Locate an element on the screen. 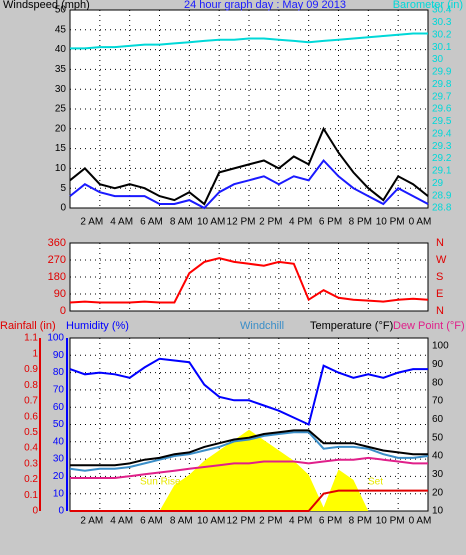 The width and height of the screenshot is (466, 555). y-tick-label: 90 is located at coordinates (60, 294).